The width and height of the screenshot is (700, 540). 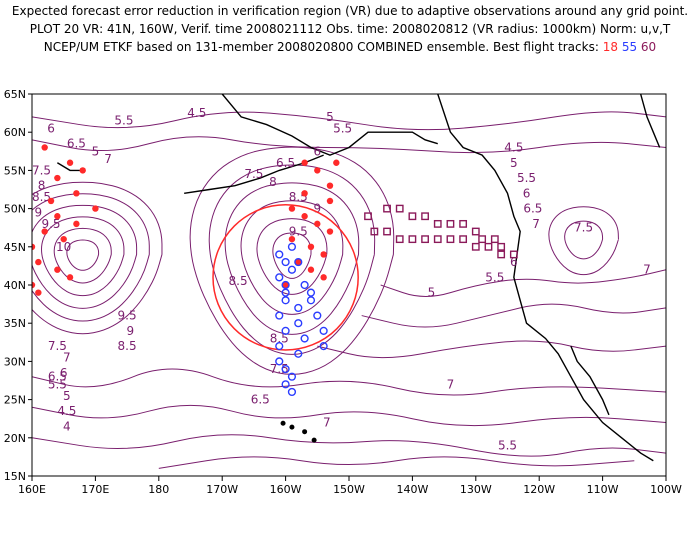 What do you see at coordinates (15, 285) in the screenshot?
I see `y-tick-label: 40N` at bounding box center [15, 285].